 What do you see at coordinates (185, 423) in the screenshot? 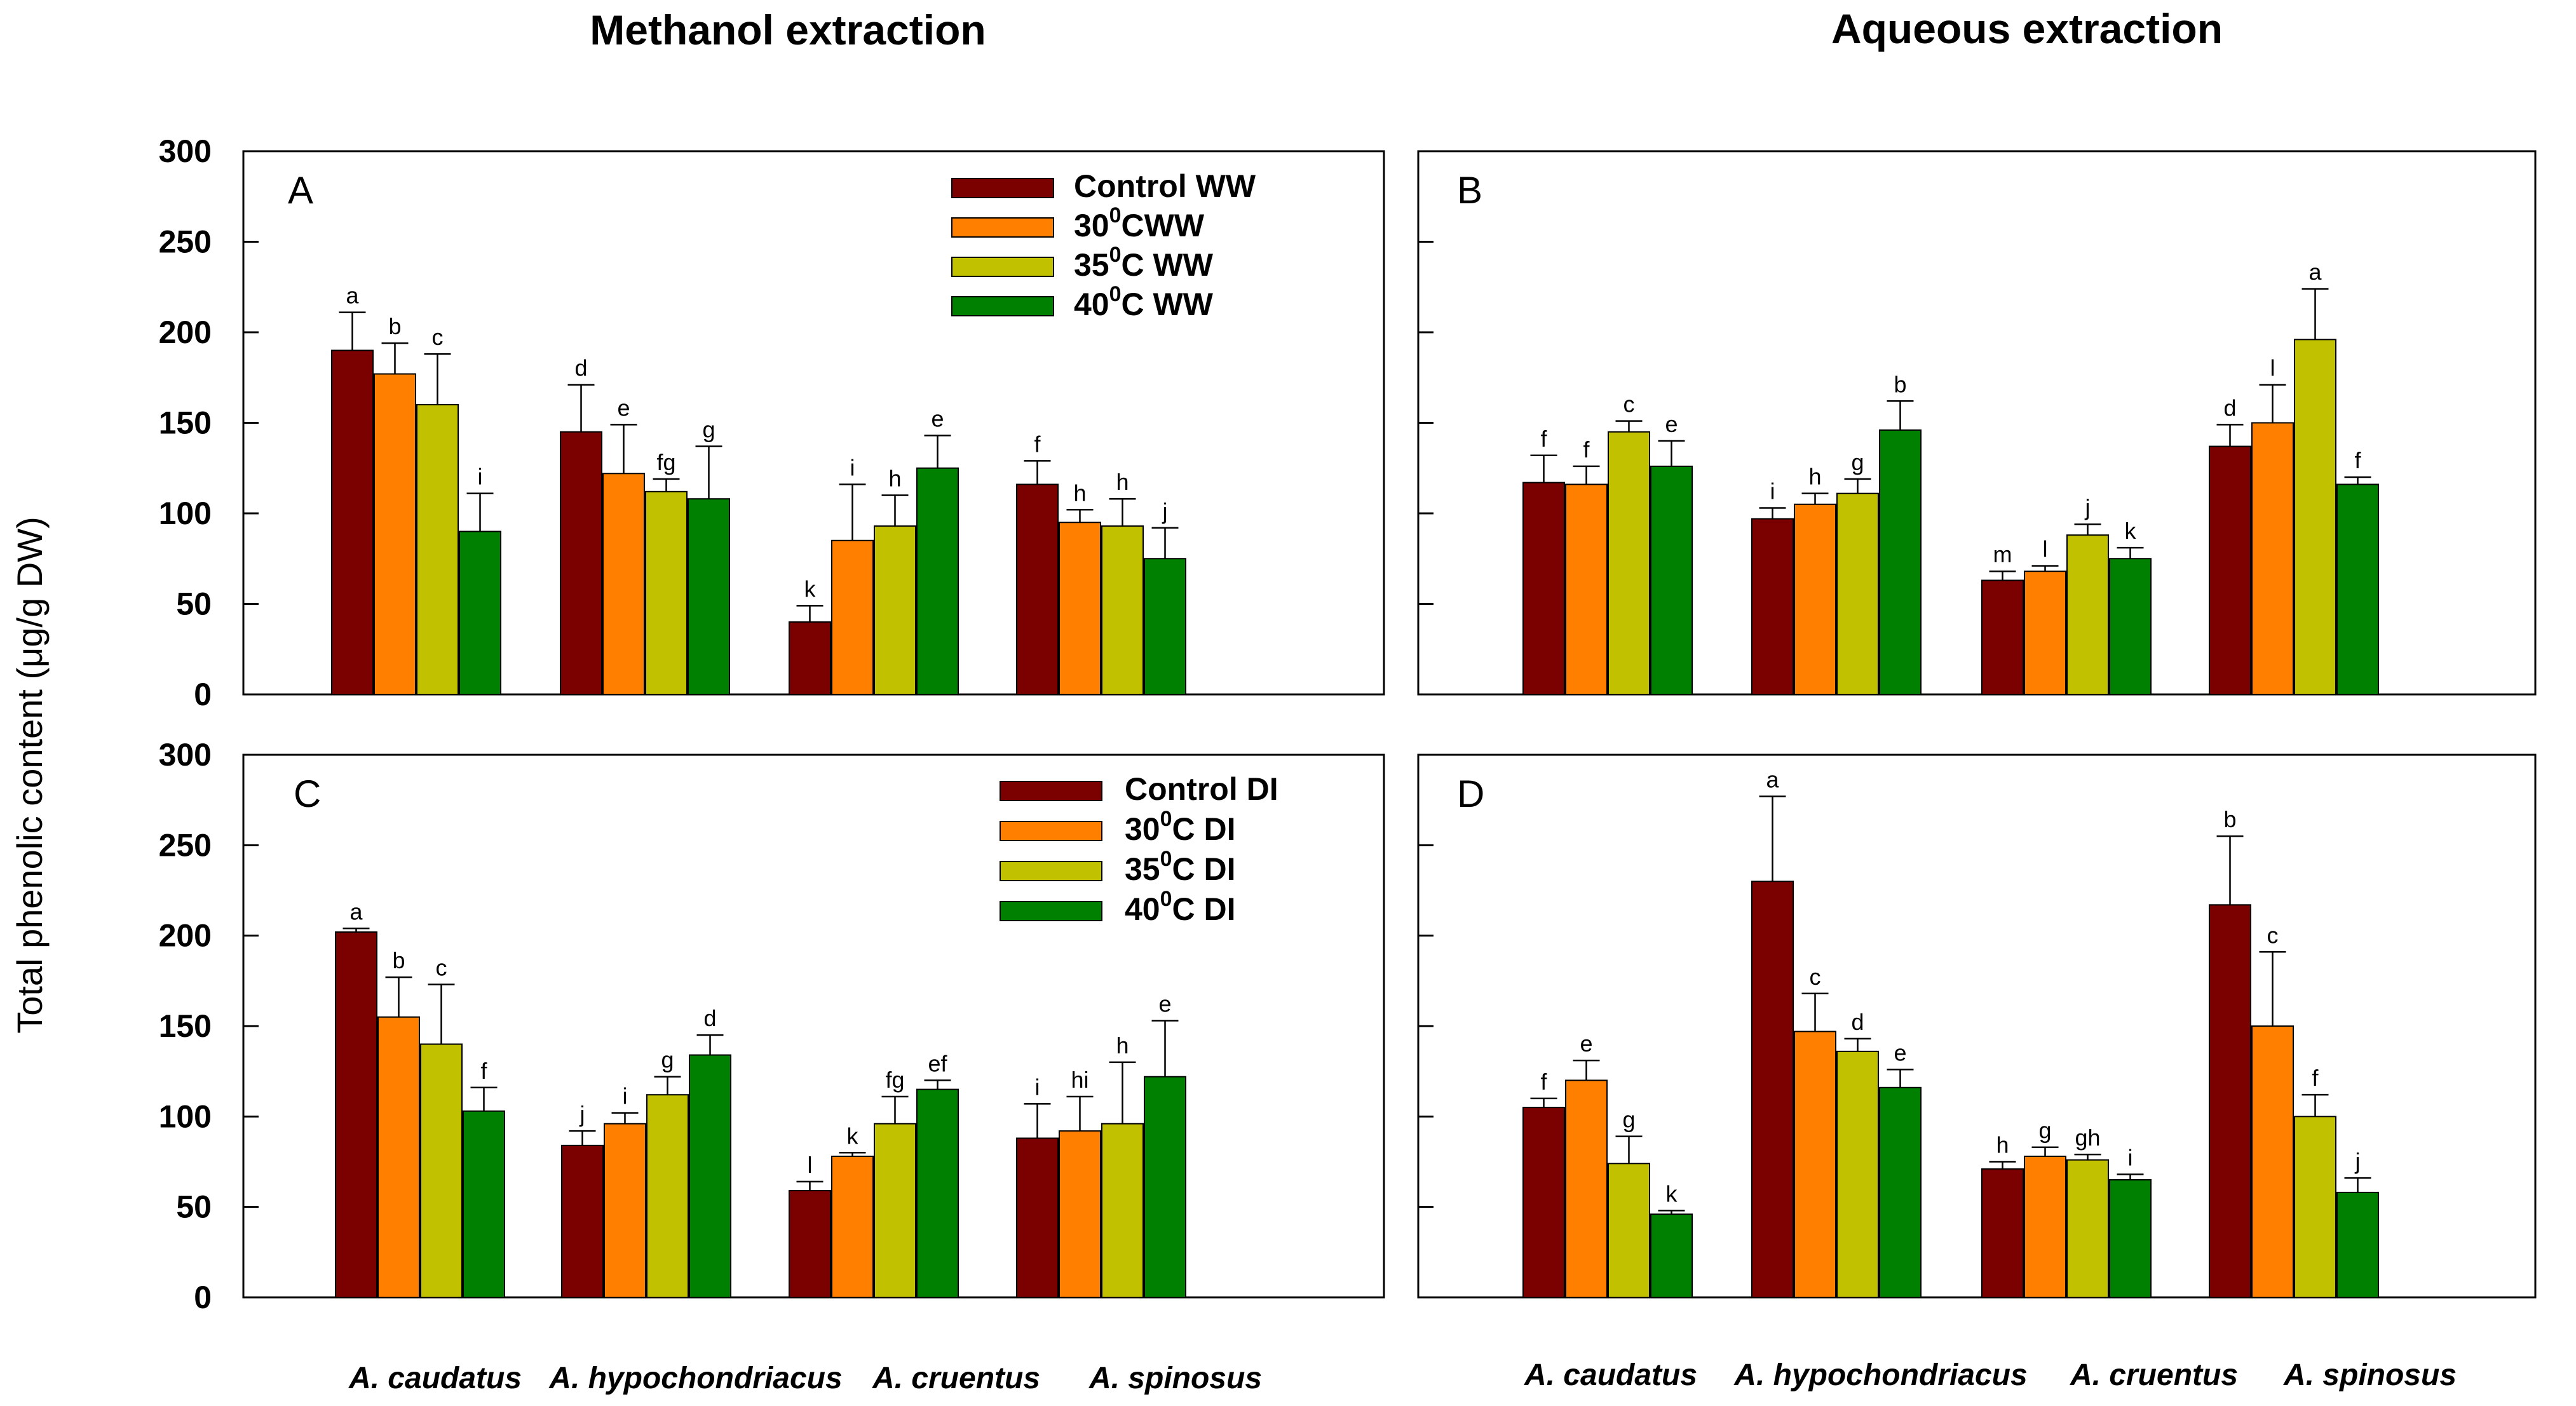
I see `panel-a-ytick-label: 150` at bounding box center [185, 423].